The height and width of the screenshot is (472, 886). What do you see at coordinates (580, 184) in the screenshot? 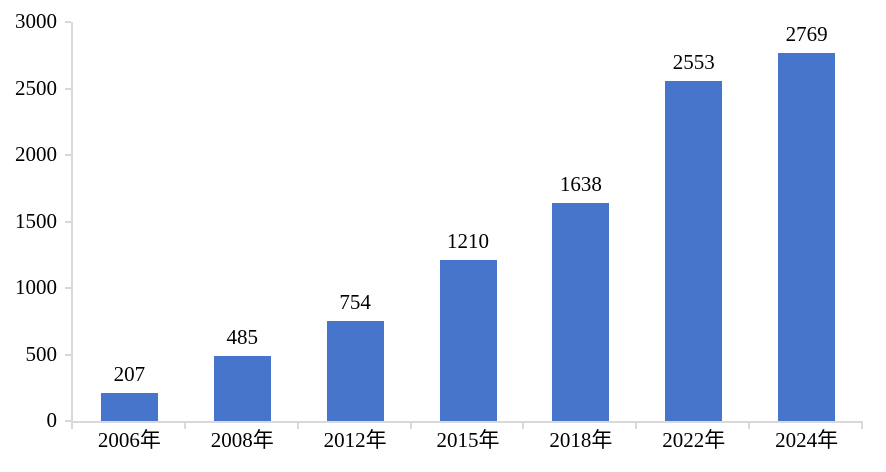
I see `bar-value-label: 1638` at bounding box center [580, 184].